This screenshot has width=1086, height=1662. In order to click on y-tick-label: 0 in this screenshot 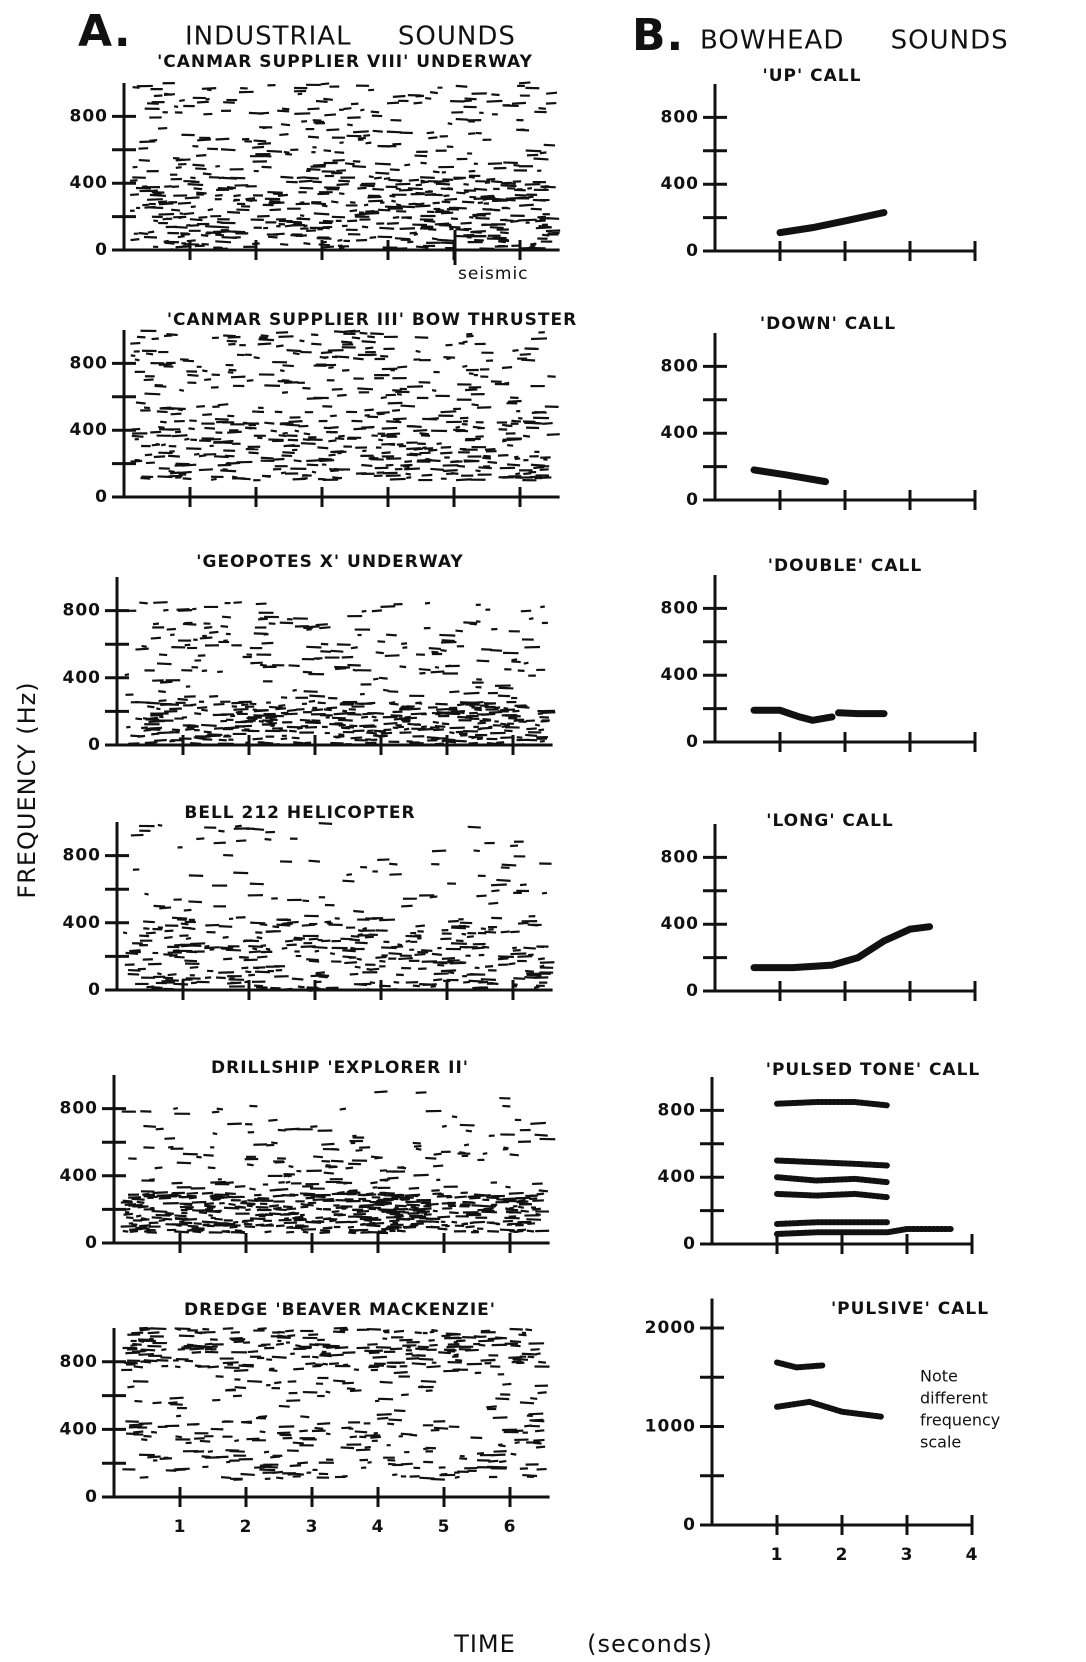, I will do `click(91, 1243)`.